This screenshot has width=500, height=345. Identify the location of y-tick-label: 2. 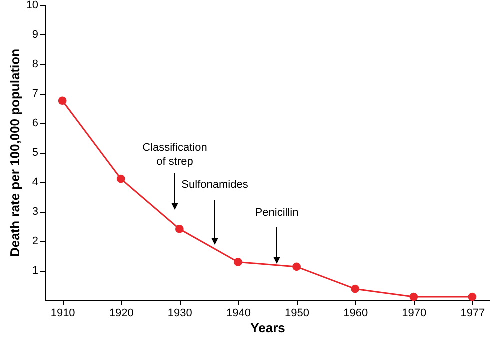
(35, 242).